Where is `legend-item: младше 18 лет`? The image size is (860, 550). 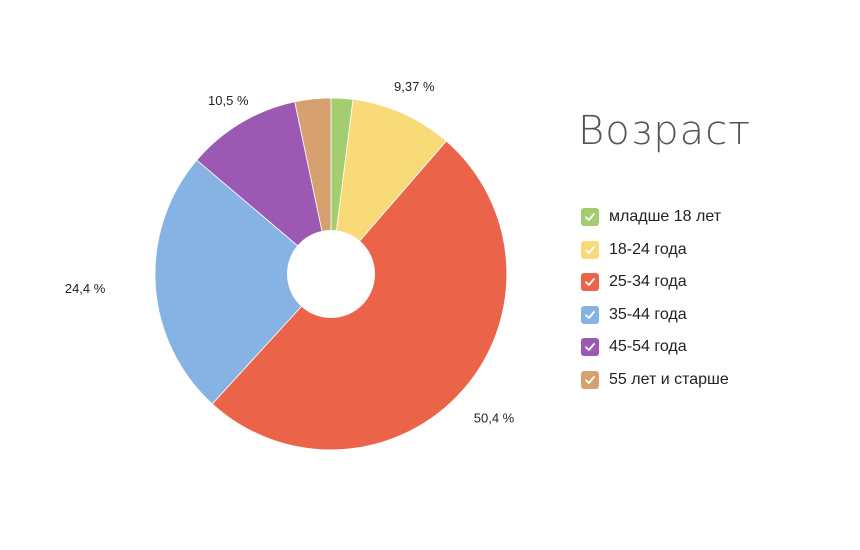
legend-item: младше 18 лет is located at coordinates (655, 217).